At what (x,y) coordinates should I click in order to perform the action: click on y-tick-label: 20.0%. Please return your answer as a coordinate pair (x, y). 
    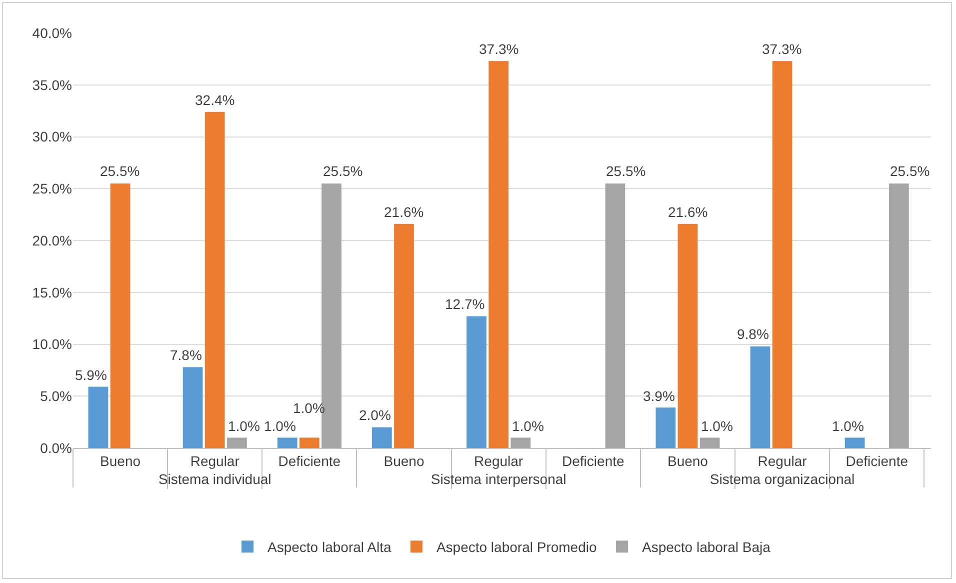
    Looking at the image, I should click on (52, 240).